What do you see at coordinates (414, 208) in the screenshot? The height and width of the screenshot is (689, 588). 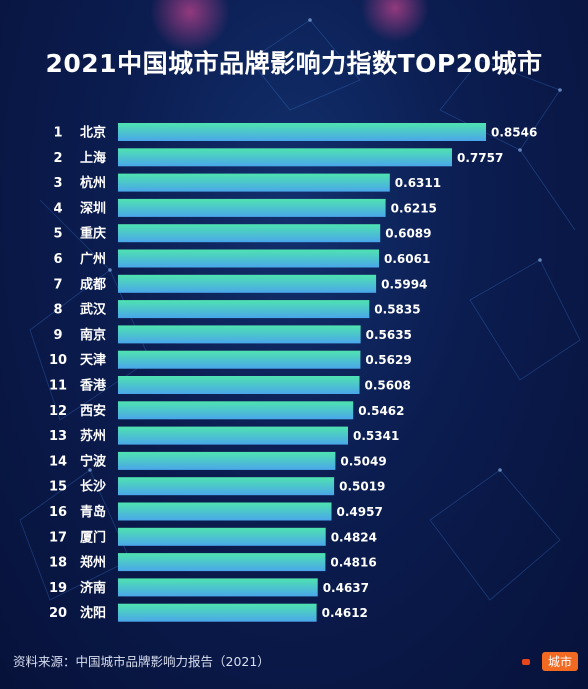 I see `value-label: 0.6215` at bounding box center [414, 208].